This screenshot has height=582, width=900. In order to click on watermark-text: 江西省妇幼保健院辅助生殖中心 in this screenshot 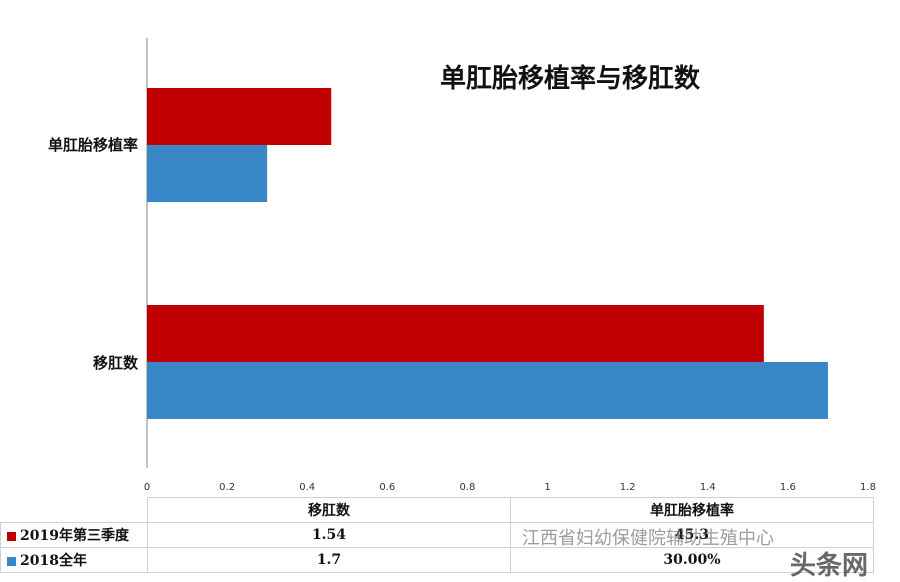, I will do `click(648, 538)`.